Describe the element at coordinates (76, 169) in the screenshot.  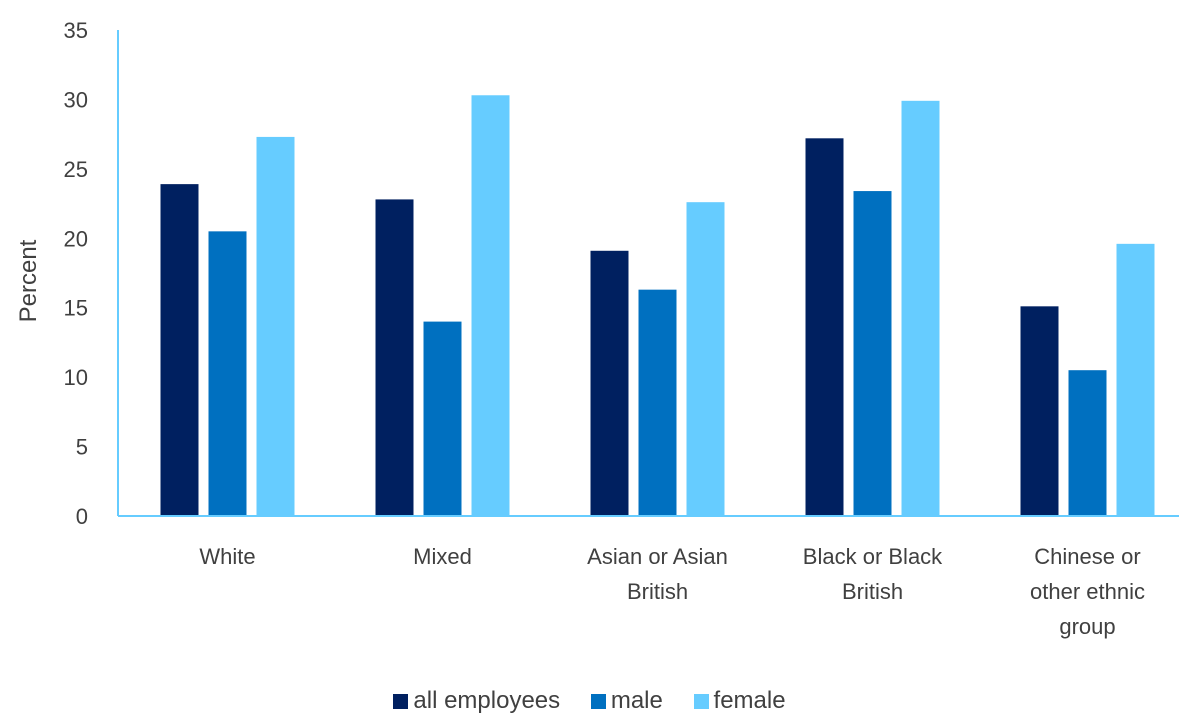
I see `y-tick-label: 25` at that location.